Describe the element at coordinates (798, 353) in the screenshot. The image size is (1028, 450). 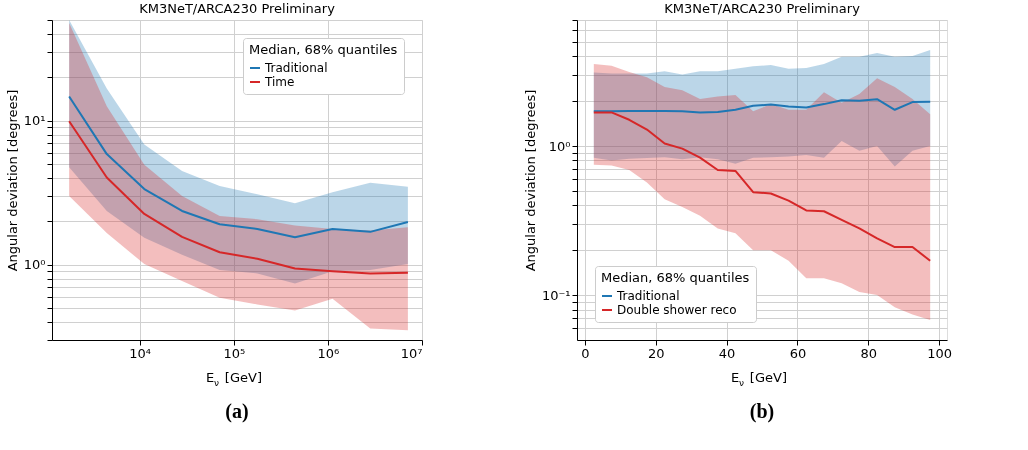
I see `x-tick-label: 60` at that location.